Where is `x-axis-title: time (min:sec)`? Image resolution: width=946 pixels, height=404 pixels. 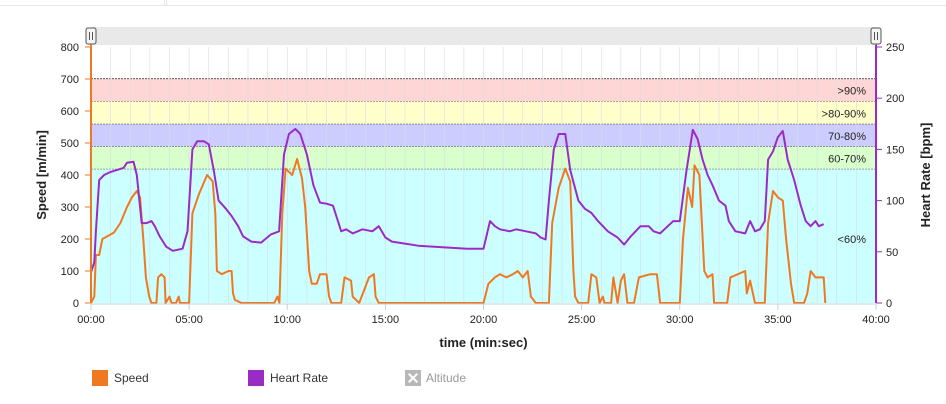 x-axis-title: time (min:sec) is located at coordinates (483, 342).